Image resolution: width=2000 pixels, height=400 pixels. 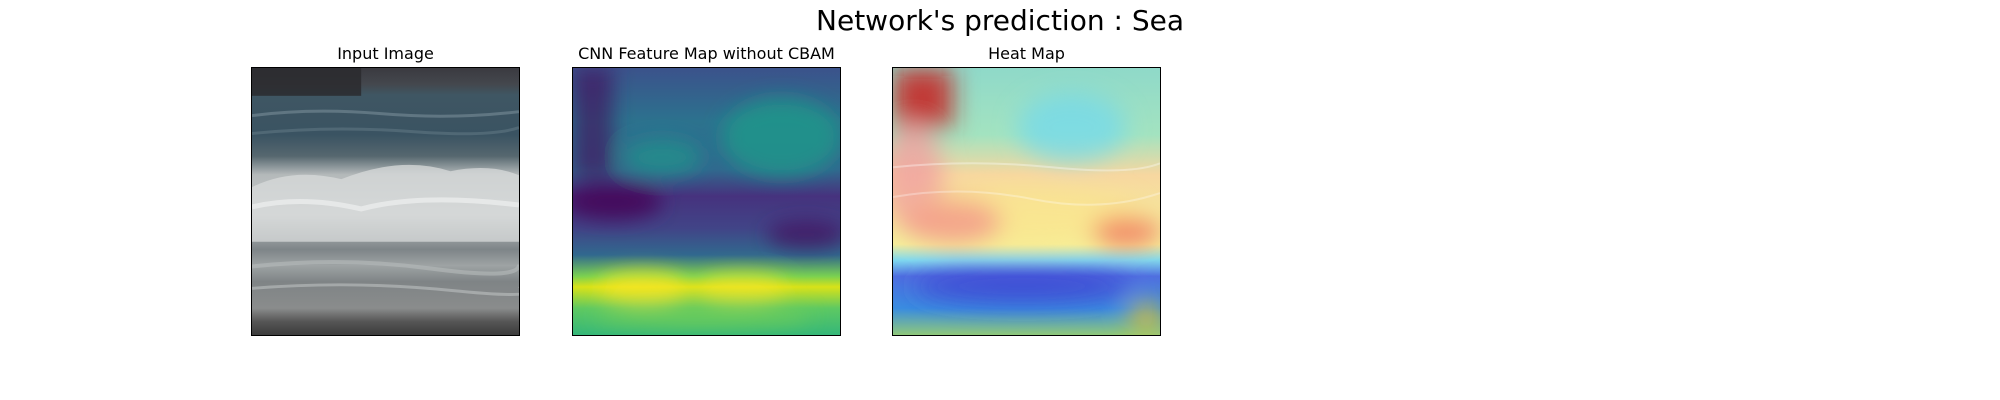 What do you see at coordinates (1026, 53) in the screenshot?
I see `panel-title-heat-map: Heat Map` at bounding box center [1026, 53].